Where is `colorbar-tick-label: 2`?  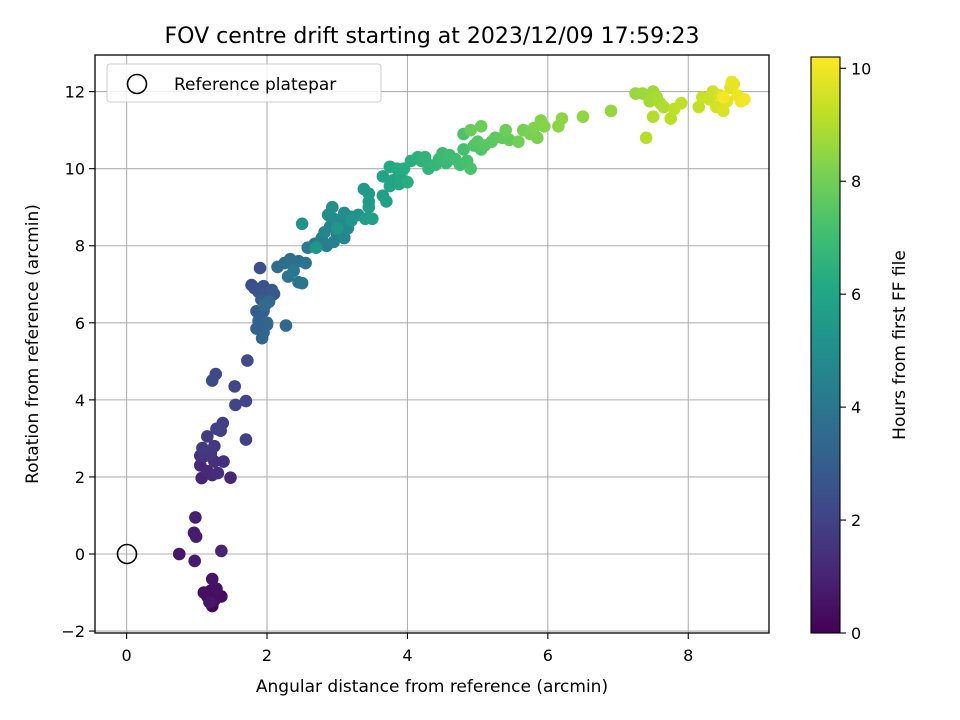 colorbar-tick-label: 2 is located at coordinates (856, 520).